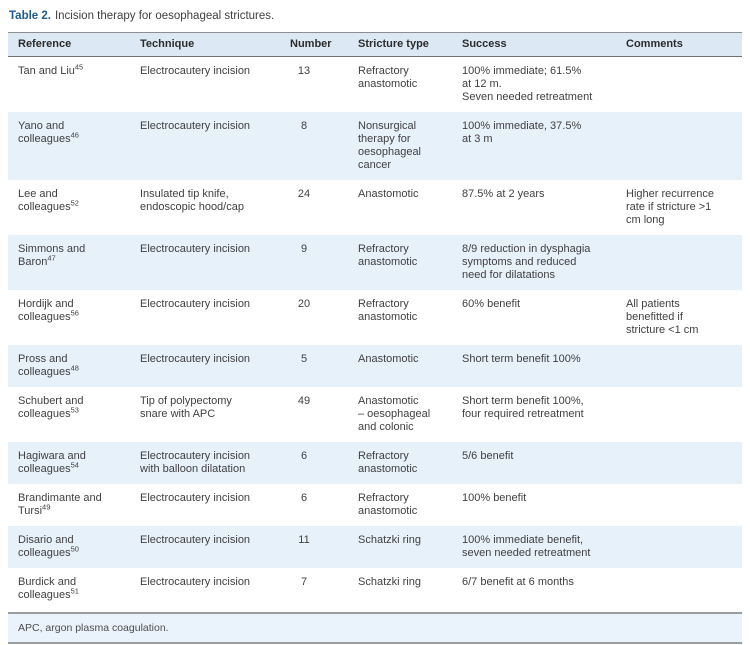  Describe the element at coordinates (46, 546) in the screenshot. I see `reference-text: Disario and colleagues` at that location.